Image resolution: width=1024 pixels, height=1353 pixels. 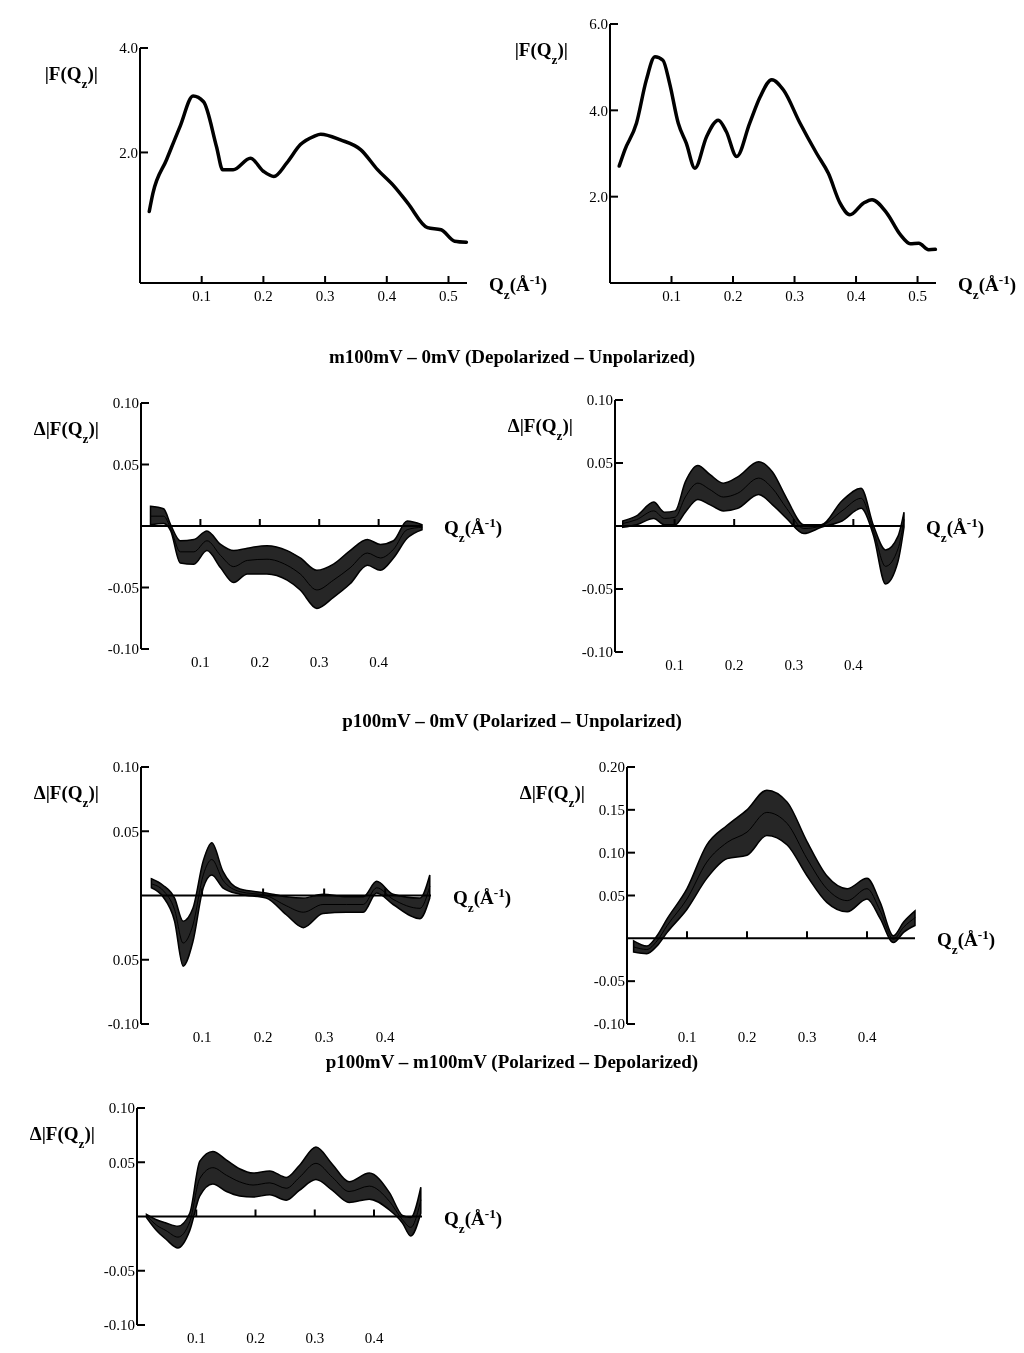 I want to click on text: p100mV – 0mV (Polarized – Unpolarized), so click(x=512, y=721).